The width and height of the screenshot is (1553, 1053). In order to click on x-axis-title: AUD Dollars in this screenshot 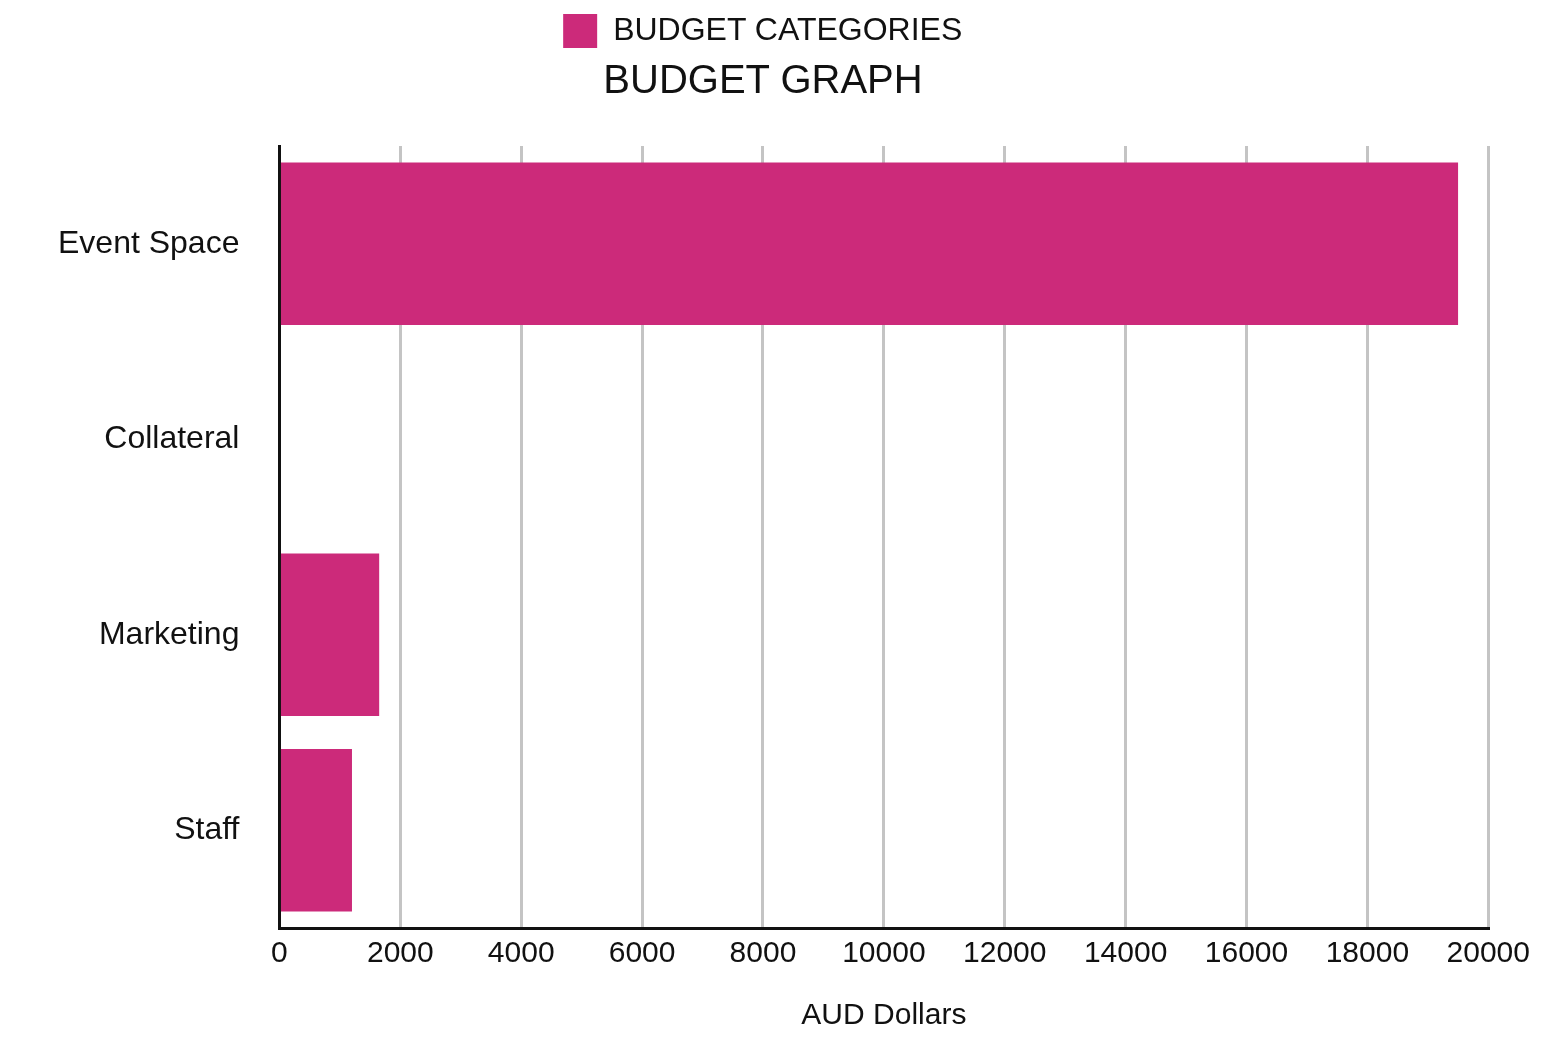, I will do `click(884, 1014)`.